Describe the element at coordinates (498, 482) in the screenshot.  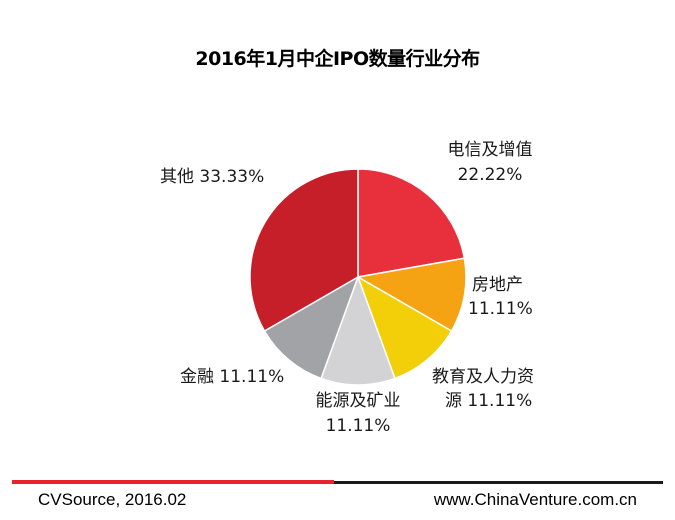
I see `footer-divider-black` at that location.